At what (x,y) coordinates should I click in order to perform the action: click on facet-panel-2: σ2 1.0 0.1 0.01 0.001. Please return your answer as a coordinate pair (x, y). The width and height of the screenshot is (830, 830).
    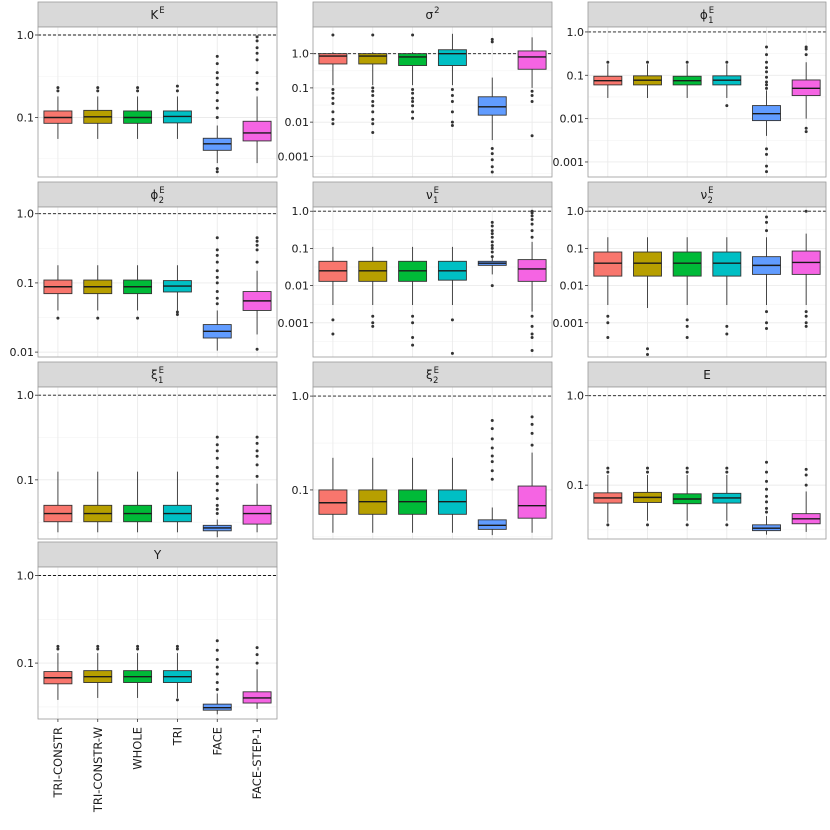
    Looking at the image, I should click on (415, 89).